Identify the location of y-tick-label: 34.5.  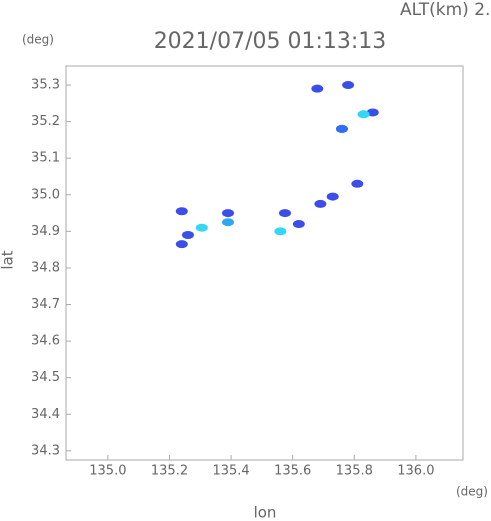
(45, 377).